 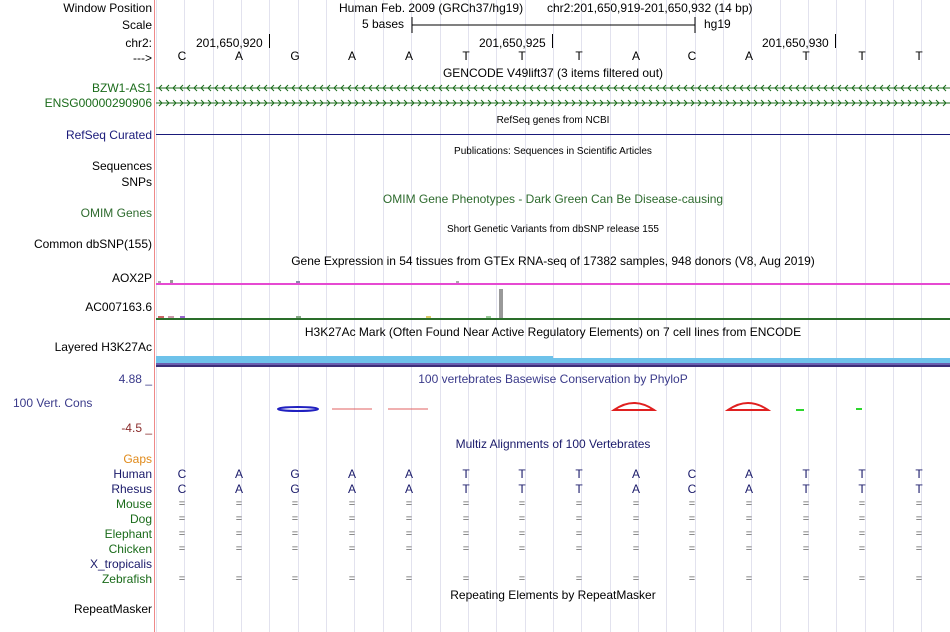 I want to click on label-divider, so click(x=154, y=316).